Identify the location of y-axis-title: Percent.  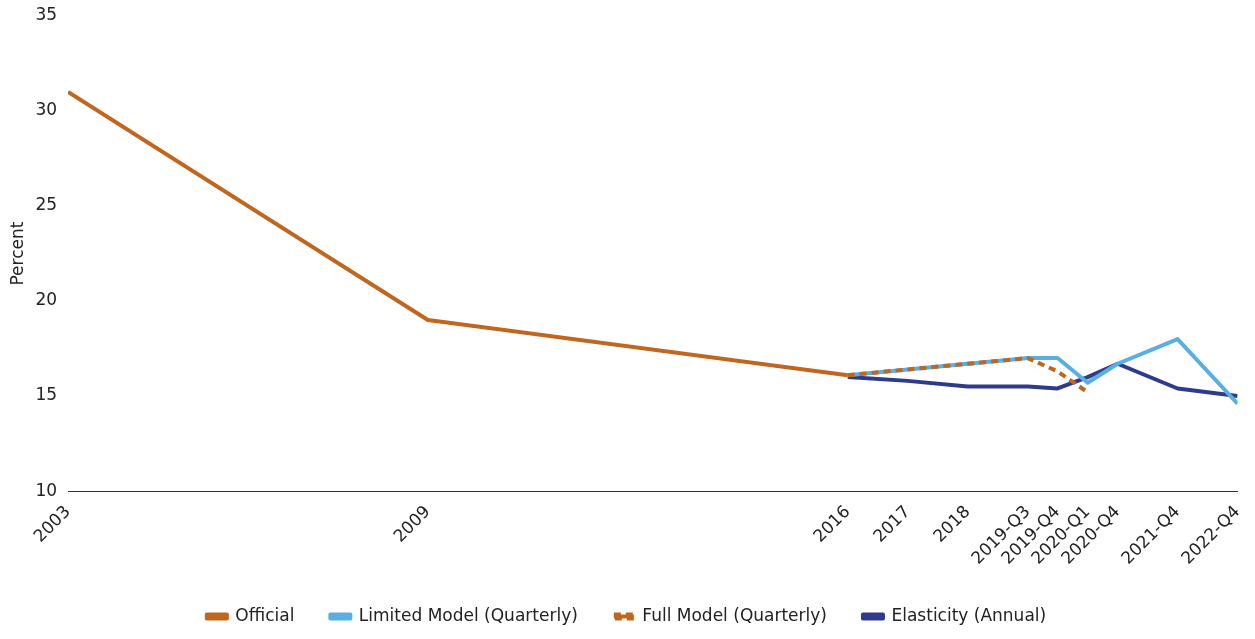
(16, 253).